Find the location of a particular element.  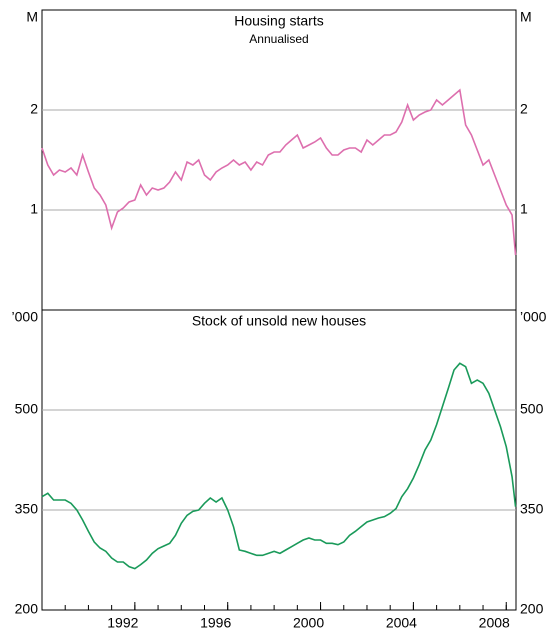

panel-title: Housing starts is located at coordinates (278, 21).